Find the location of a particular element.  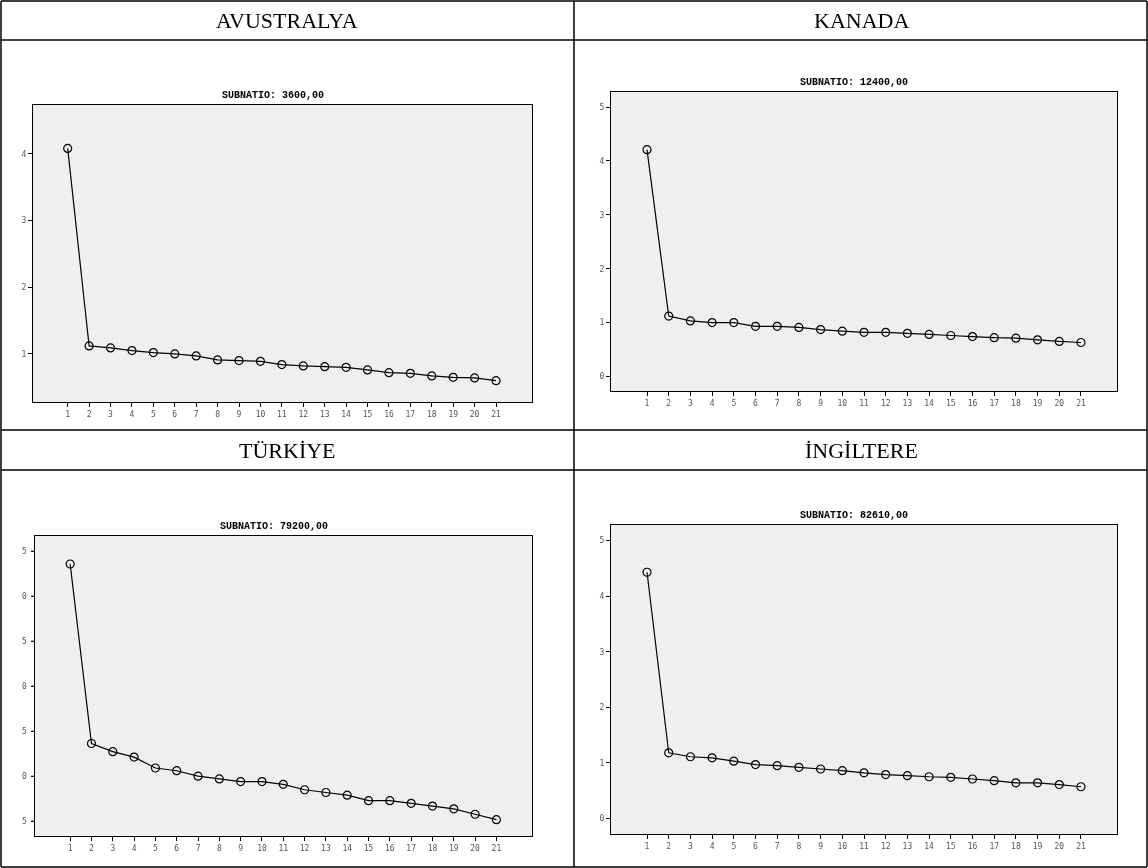

chart-subtitle: SUBNATIO: 79200,00 is located at coordinates (274, 526).